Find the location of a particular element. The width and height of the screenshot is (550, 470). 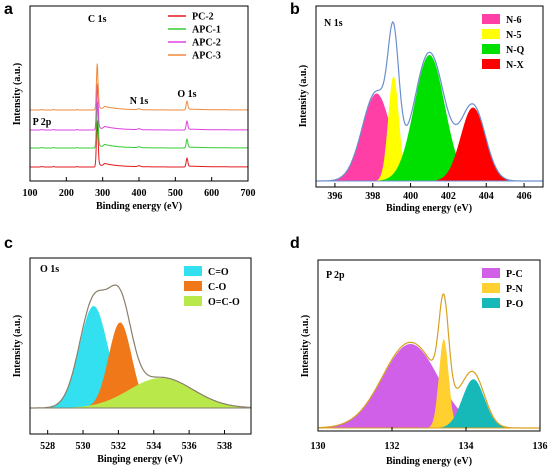

panel-b-legend-label: N-5 is located at coordinates (514, 35).